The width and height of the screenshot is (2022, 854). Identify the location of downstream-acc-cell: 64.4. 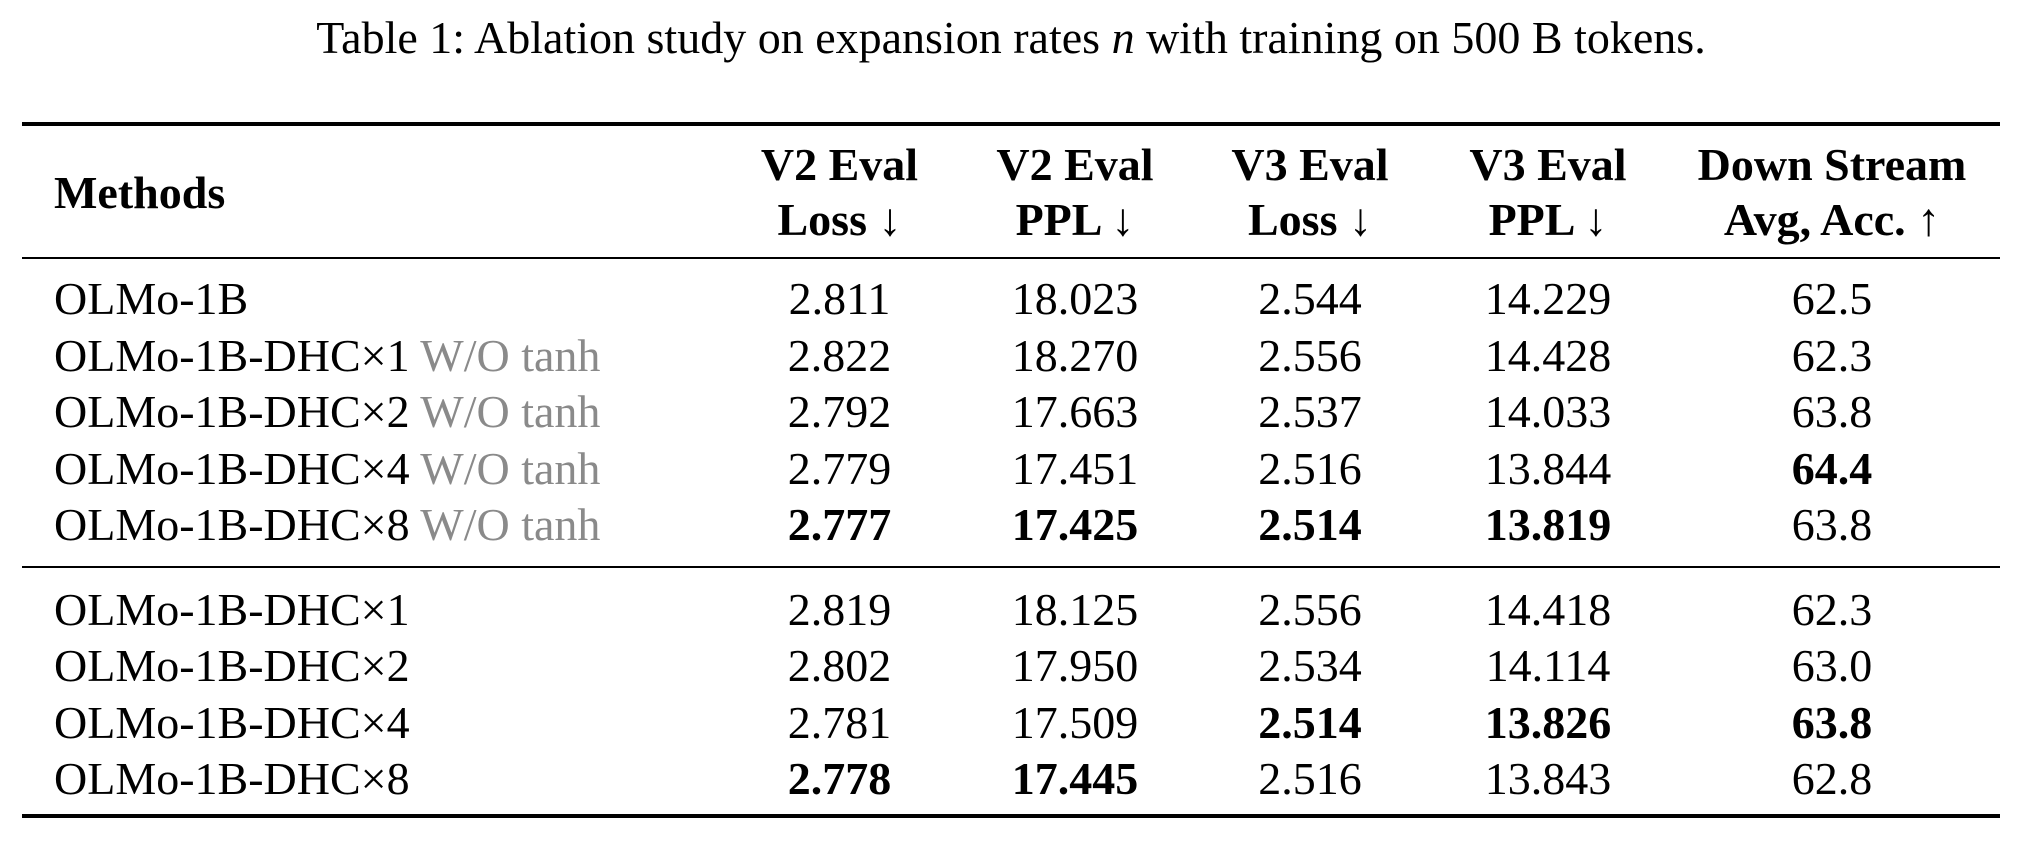
(1832, 468).